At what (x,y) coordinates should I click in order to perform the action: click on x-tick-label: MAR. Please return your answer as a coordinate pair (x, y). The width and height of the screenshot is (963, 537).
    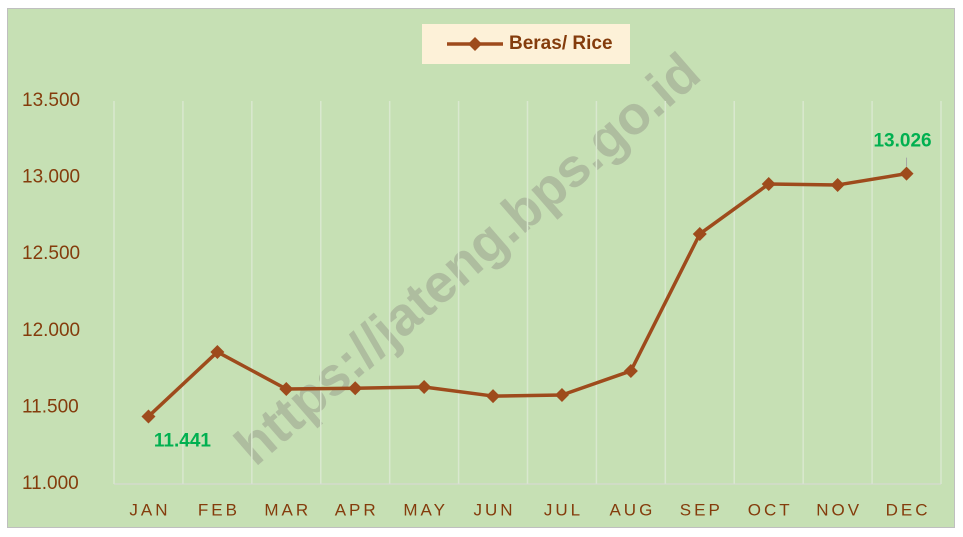
    Looking at the image, I should click on (287, 509).